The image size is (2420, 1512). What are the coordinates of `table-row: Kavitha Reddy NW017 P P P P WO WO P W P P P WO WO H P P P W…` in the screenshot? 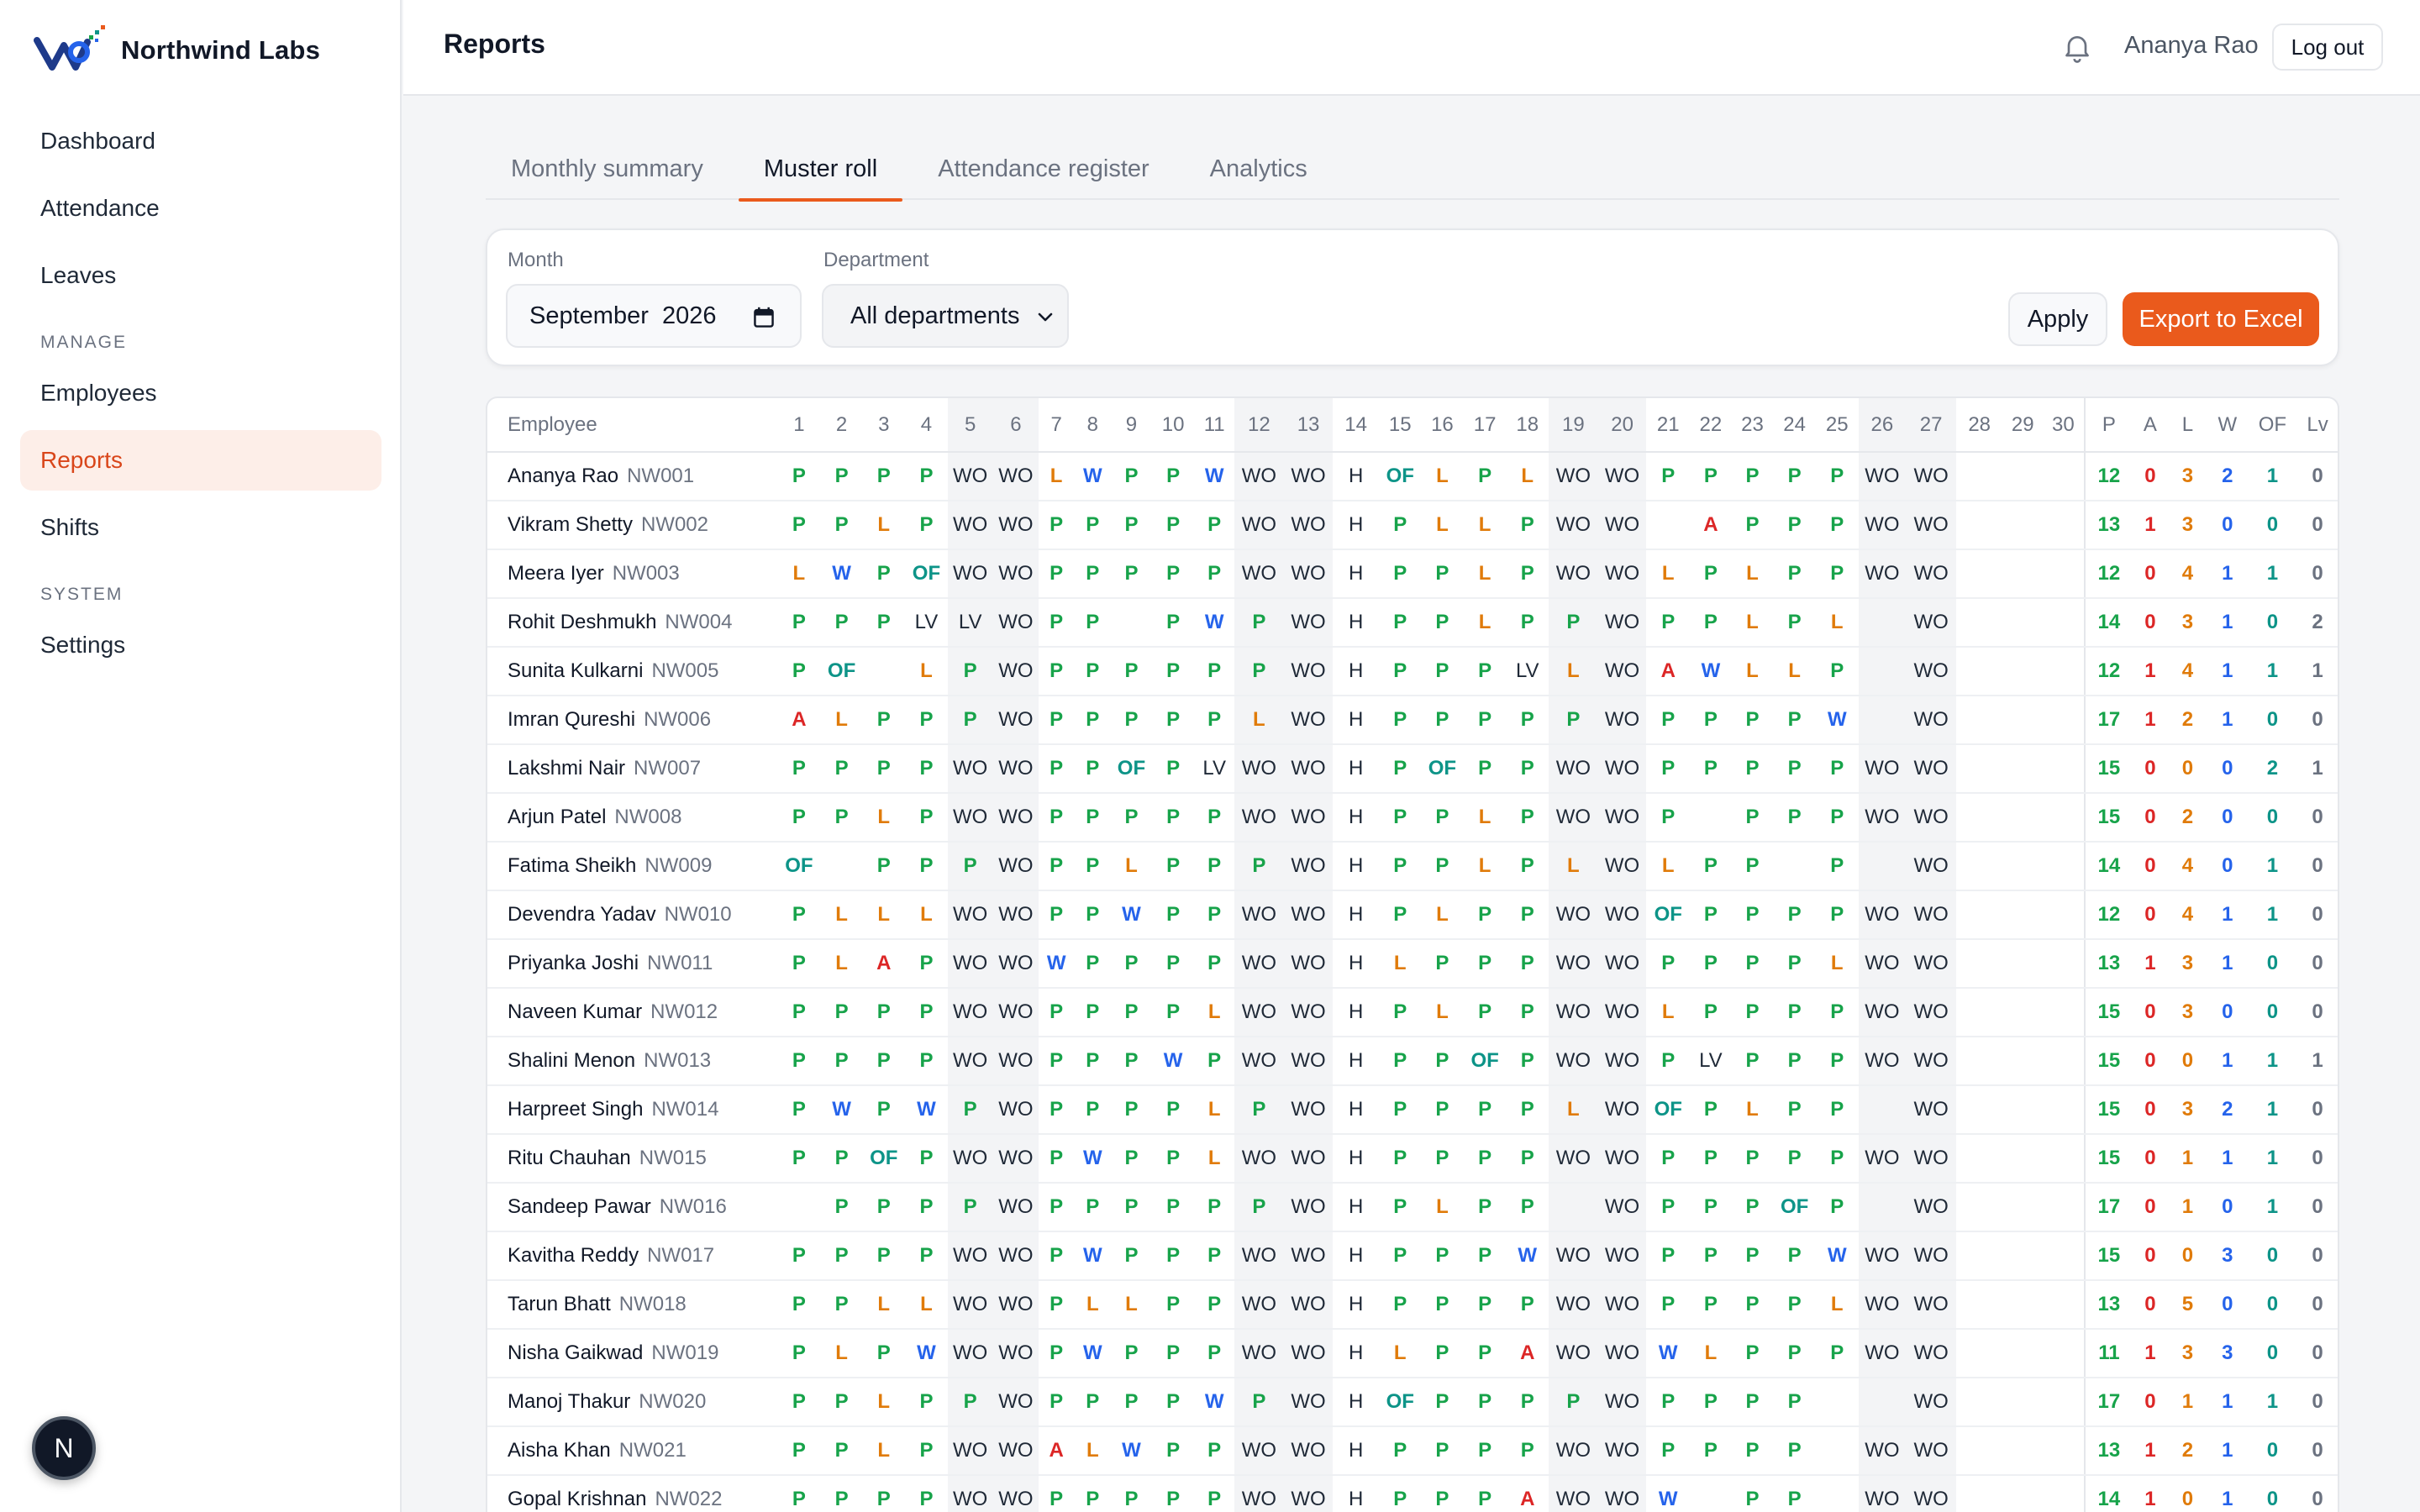 It's located at (1412, 1256).